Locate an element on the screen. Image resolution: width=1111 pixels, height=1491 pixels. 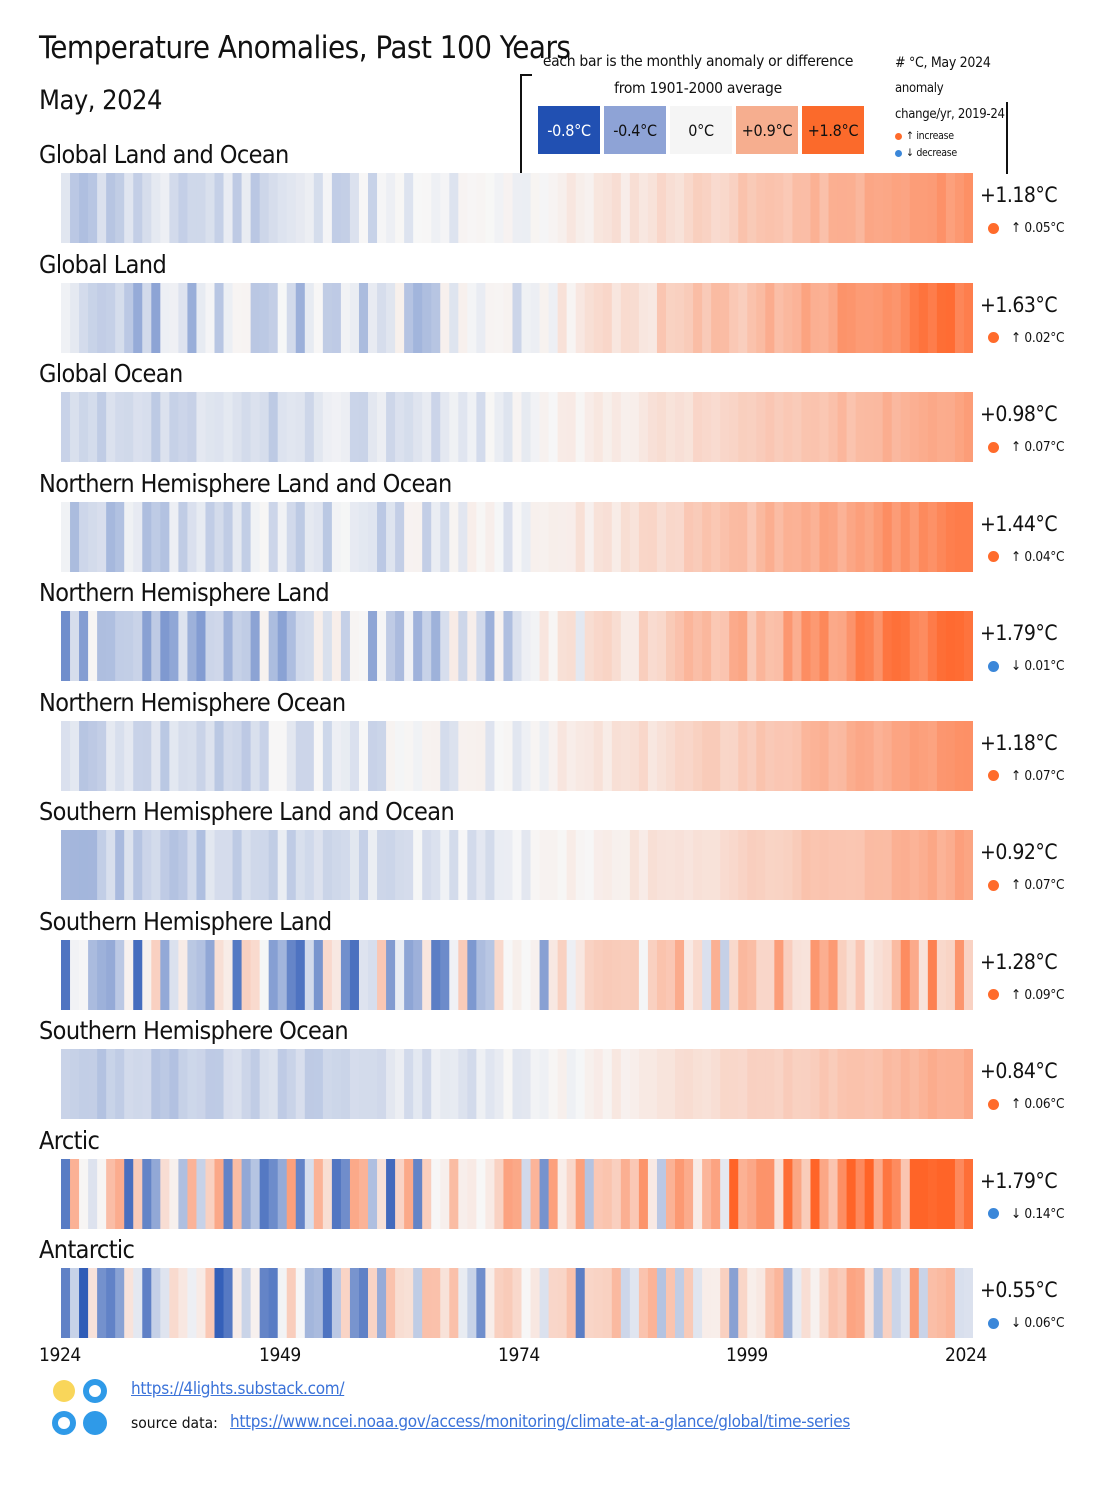
substack-link: https://4lights.substack.com/ is located at coordinates (238, 1389).